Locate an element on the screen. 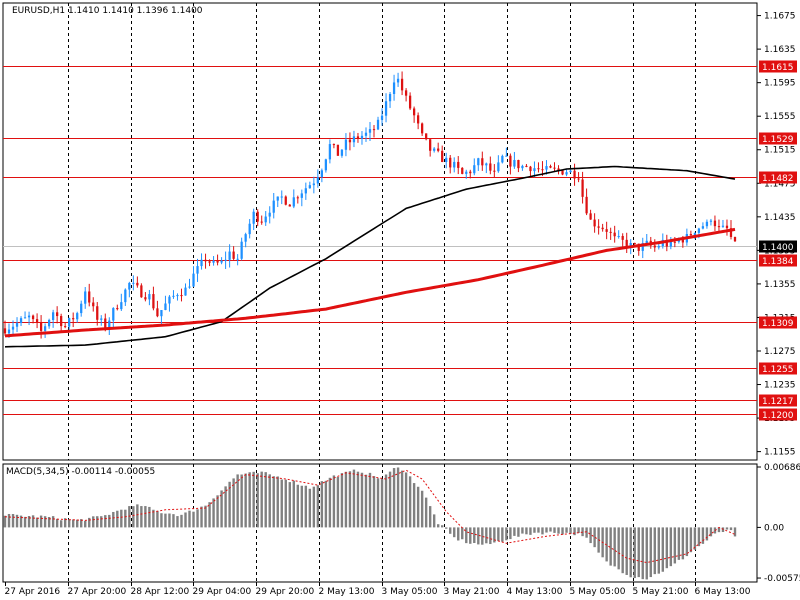 The height and width of the screenshot is (600, 800). level-label: 1.1615 is located at coordinates (778, 66).